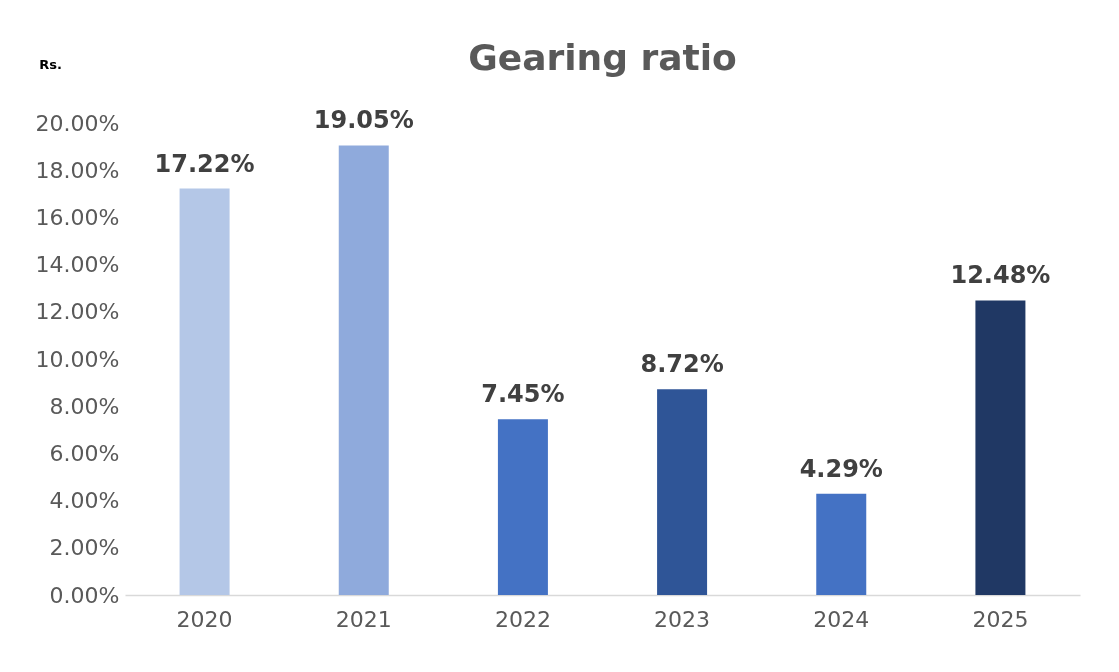  What do you see at coordinates (77, 217) in the screenshot?
I see `y-tick-label: 16.00%` at bounding box center [77, 217].